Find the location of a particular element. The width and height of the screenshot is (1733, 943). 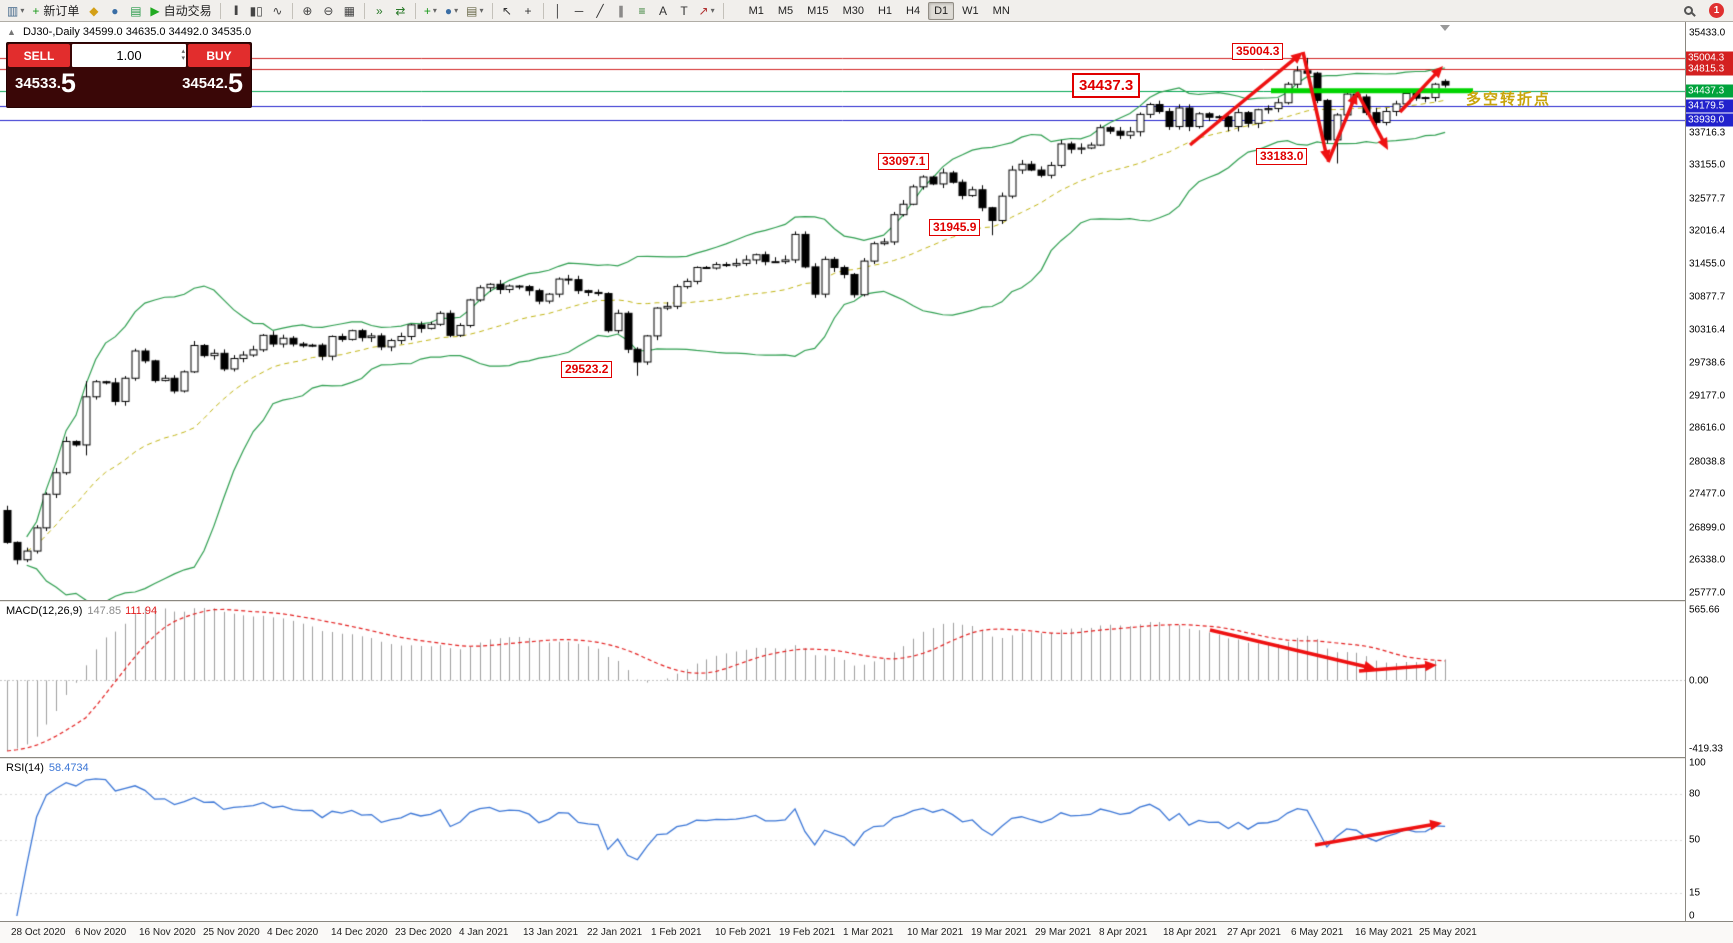

one-click-toggle-icon: ▲ is located at coordinates (11, 32).